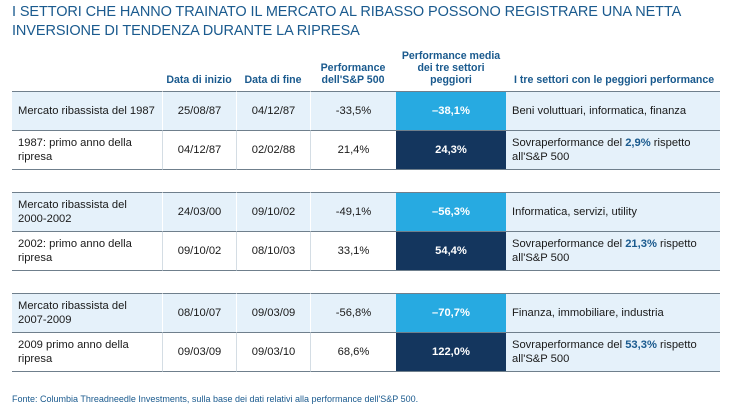  Describe the element at coordinates (87, 312) in the screenshot. I see `period-label: Mercato ribassista del 2007-2009` at that location.